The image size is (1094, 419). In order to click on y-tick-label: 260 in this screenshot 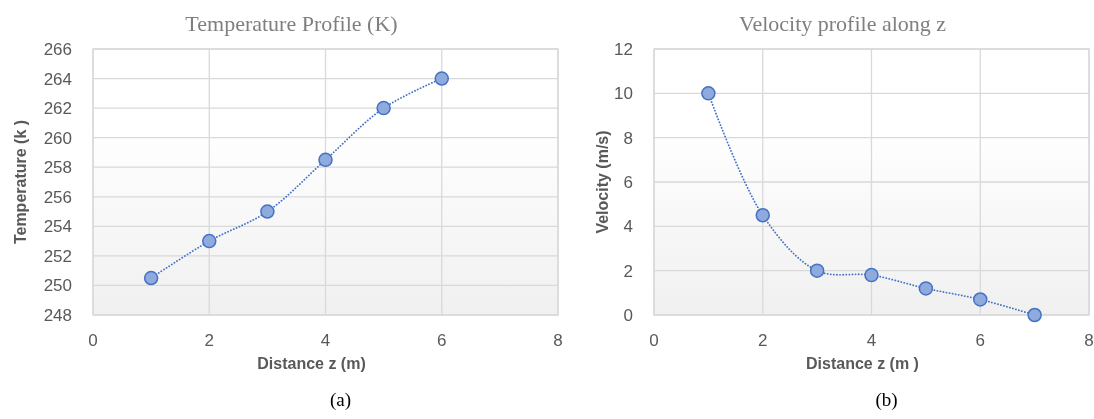, I will do `click(57, 138)`.